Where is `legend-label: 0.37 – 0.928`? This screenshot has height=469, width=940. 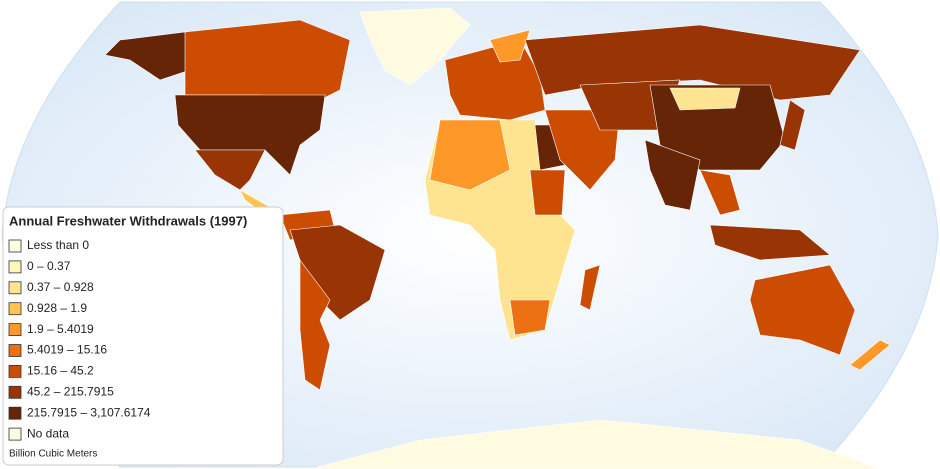 legend-label: 0.37 – 0.928 is located at coordinates (60, 287).